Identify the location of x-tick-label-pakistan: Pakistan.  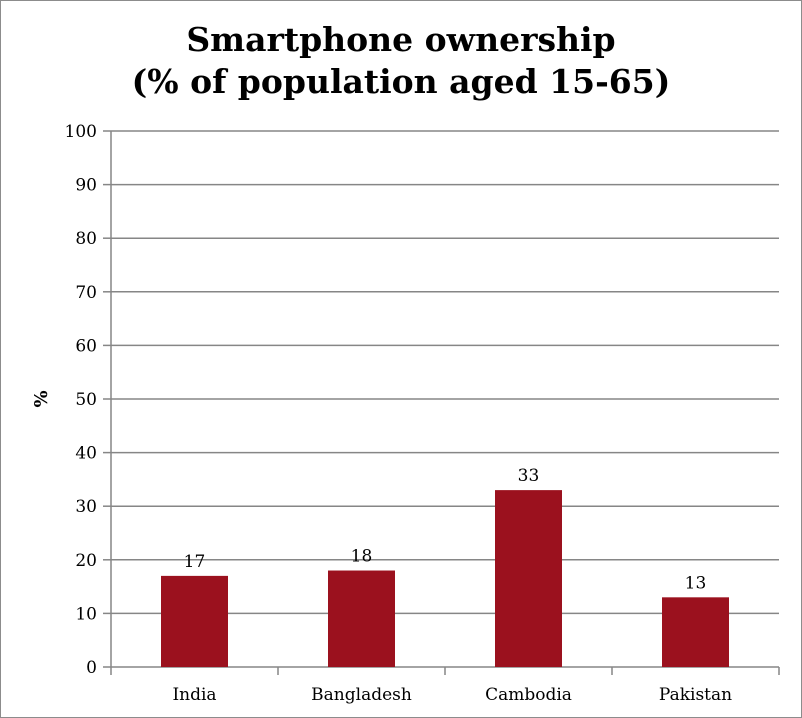
(695, 695).